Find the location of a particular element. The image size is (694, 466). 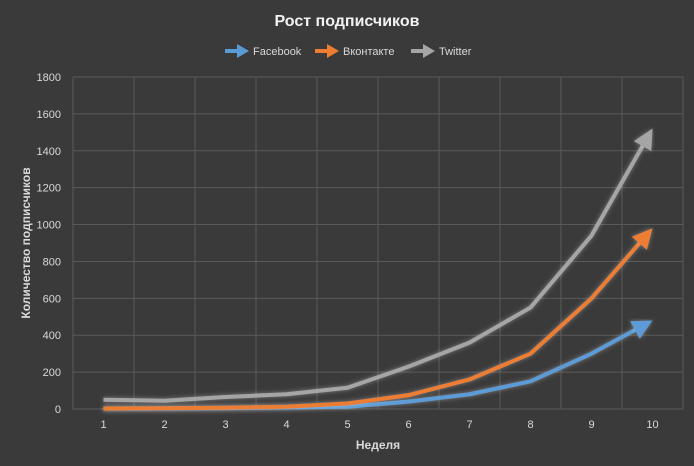

x-tick-label: 7 is located at coordinates (469, 425).